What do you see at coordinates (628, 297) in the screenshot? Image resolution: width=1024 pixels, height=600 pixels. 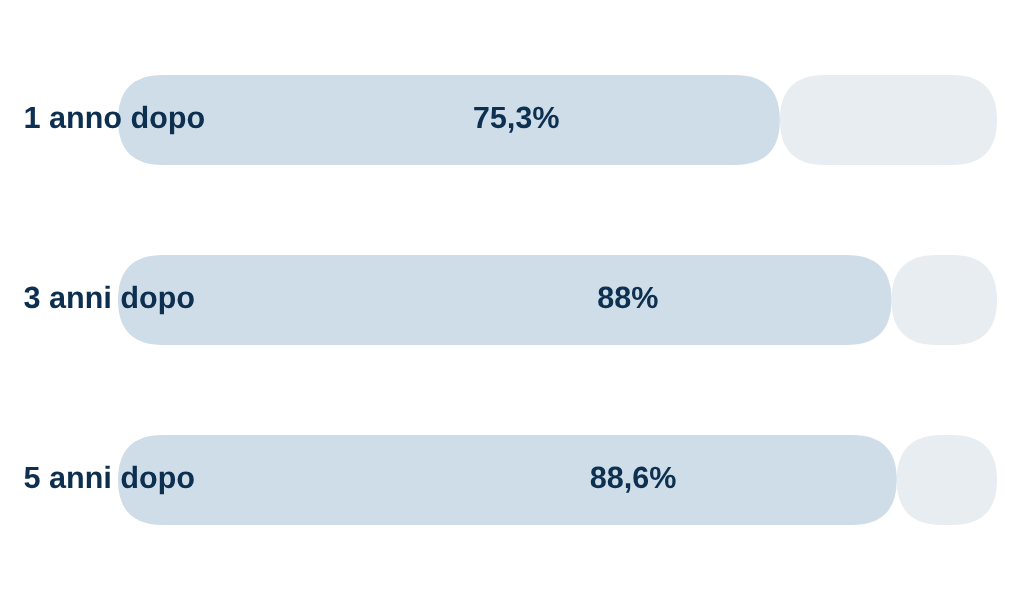 I see `data-label: 88%` at bounding box center [628, 297].